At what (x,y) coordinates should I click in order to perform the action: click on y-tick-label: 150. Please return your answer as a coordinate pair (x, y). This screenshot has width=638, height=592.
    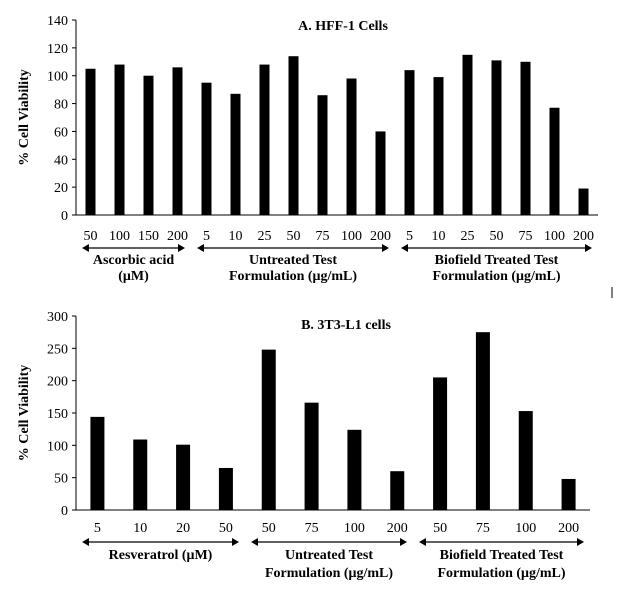
    Looking at the image, I should click on (57, 414).